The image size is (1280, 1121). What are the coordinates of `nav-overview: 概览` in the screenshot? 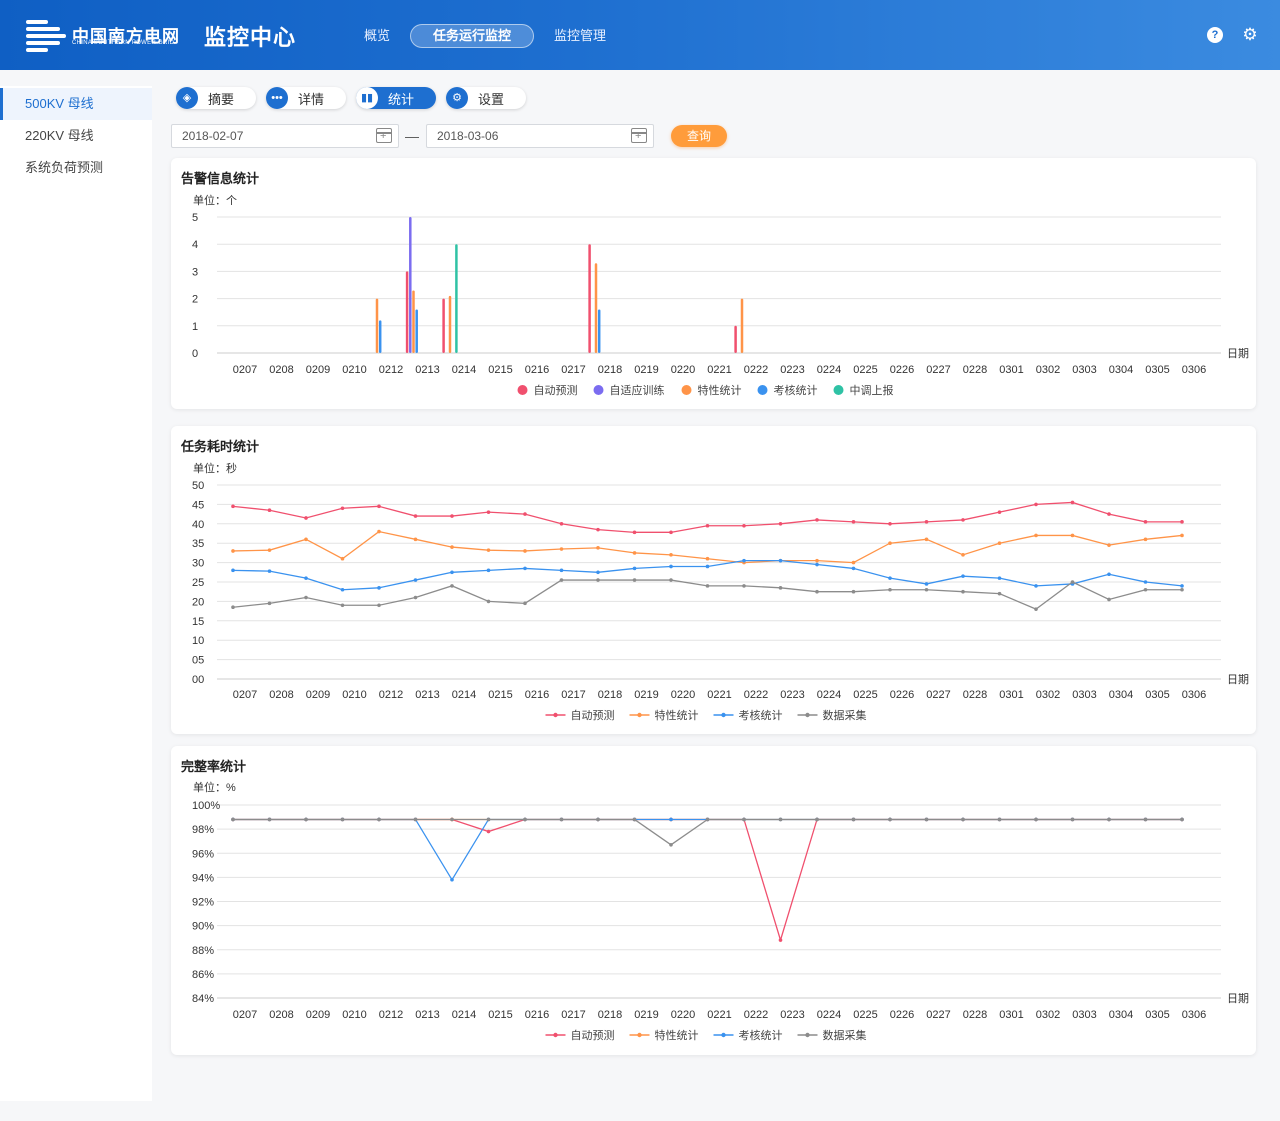 It's located at (377, 35).